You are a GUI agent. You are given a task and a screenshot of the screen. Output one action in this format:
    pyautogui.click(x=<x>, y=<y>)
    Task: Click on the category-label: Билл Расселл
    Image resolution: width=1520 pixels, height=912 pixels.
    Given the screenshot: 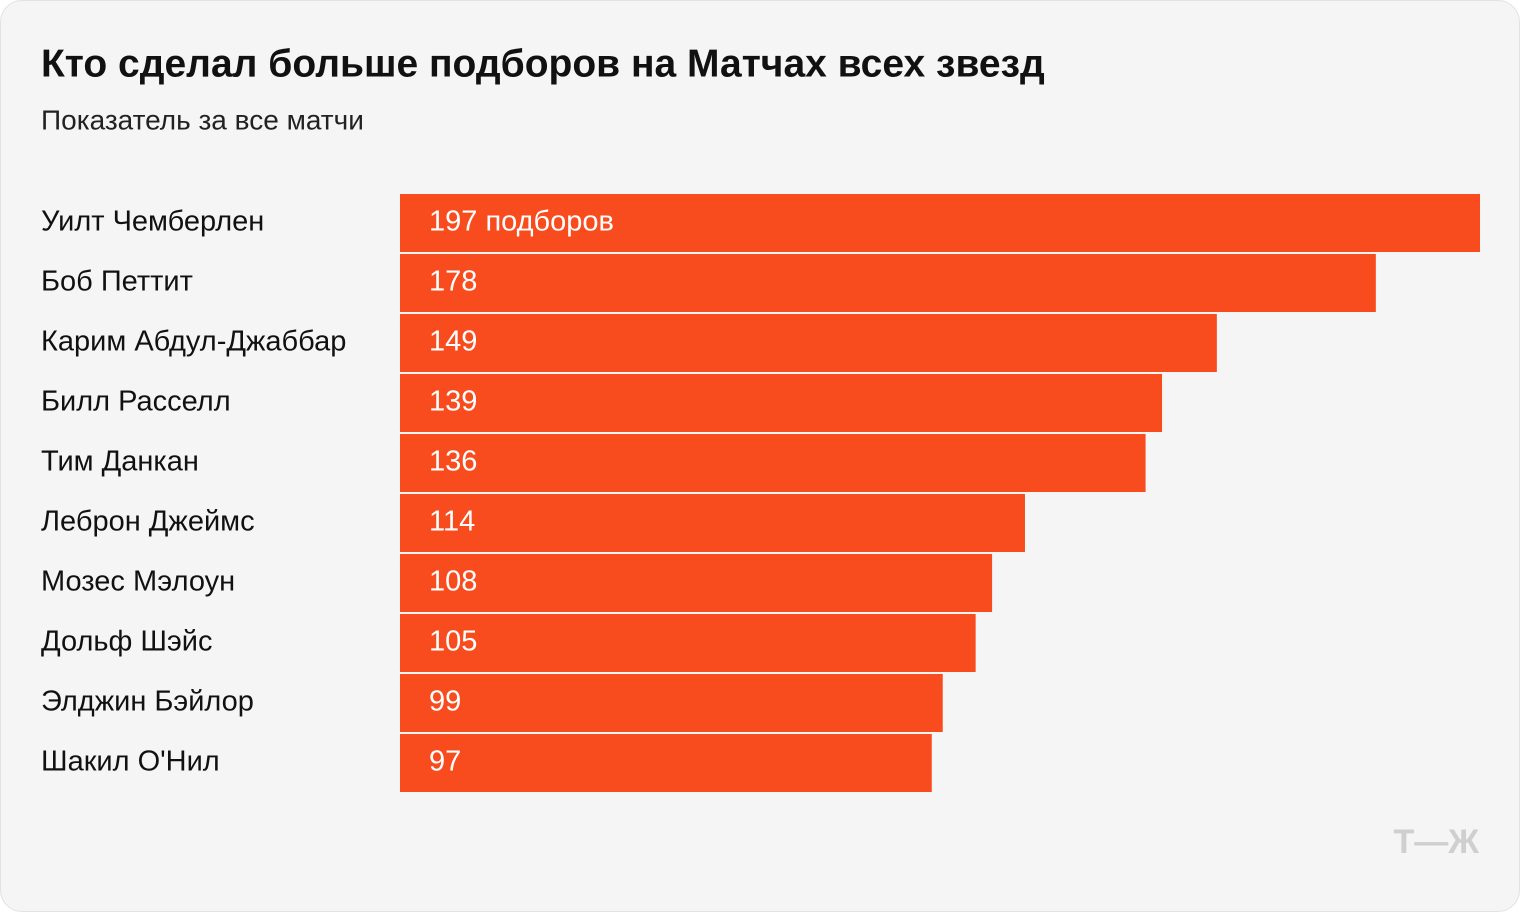 What is the action you would take?
    pyautogui.click(x=136, y=402)
    